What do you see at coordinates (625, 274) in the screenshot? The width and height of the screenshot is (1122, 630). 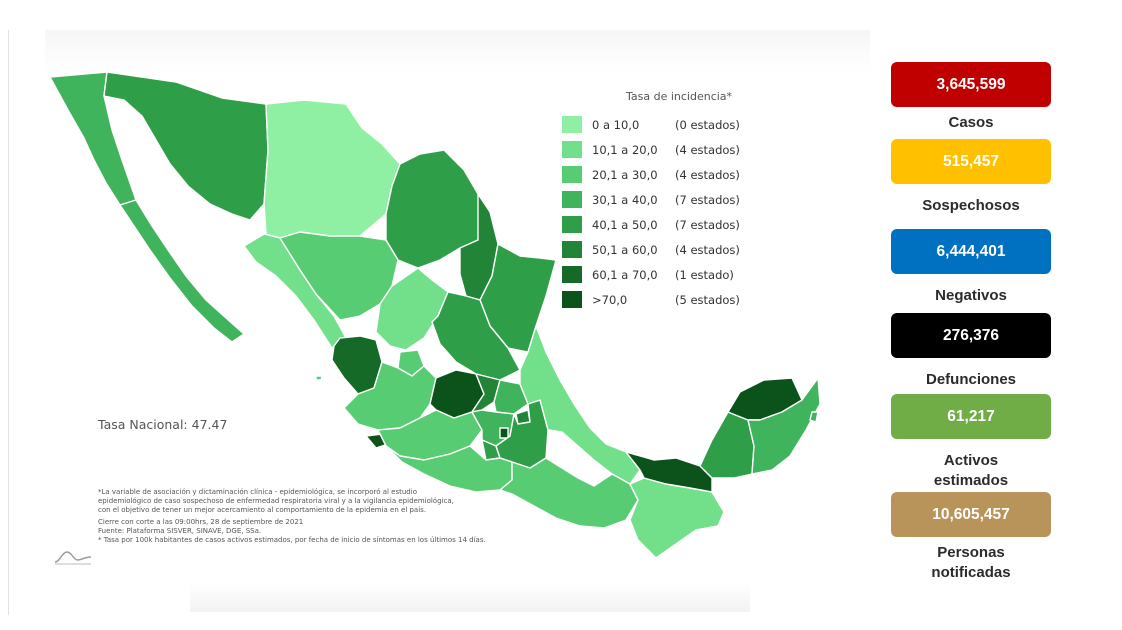 I see `legend-range: 60,1 a 70,0` at bounding box center [625, 274].